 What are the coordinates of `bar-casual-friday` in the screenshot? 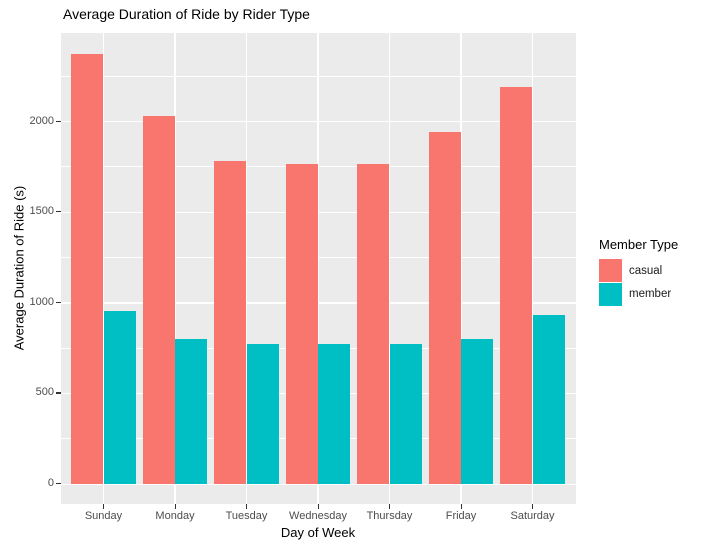 It's located at (444, 307).